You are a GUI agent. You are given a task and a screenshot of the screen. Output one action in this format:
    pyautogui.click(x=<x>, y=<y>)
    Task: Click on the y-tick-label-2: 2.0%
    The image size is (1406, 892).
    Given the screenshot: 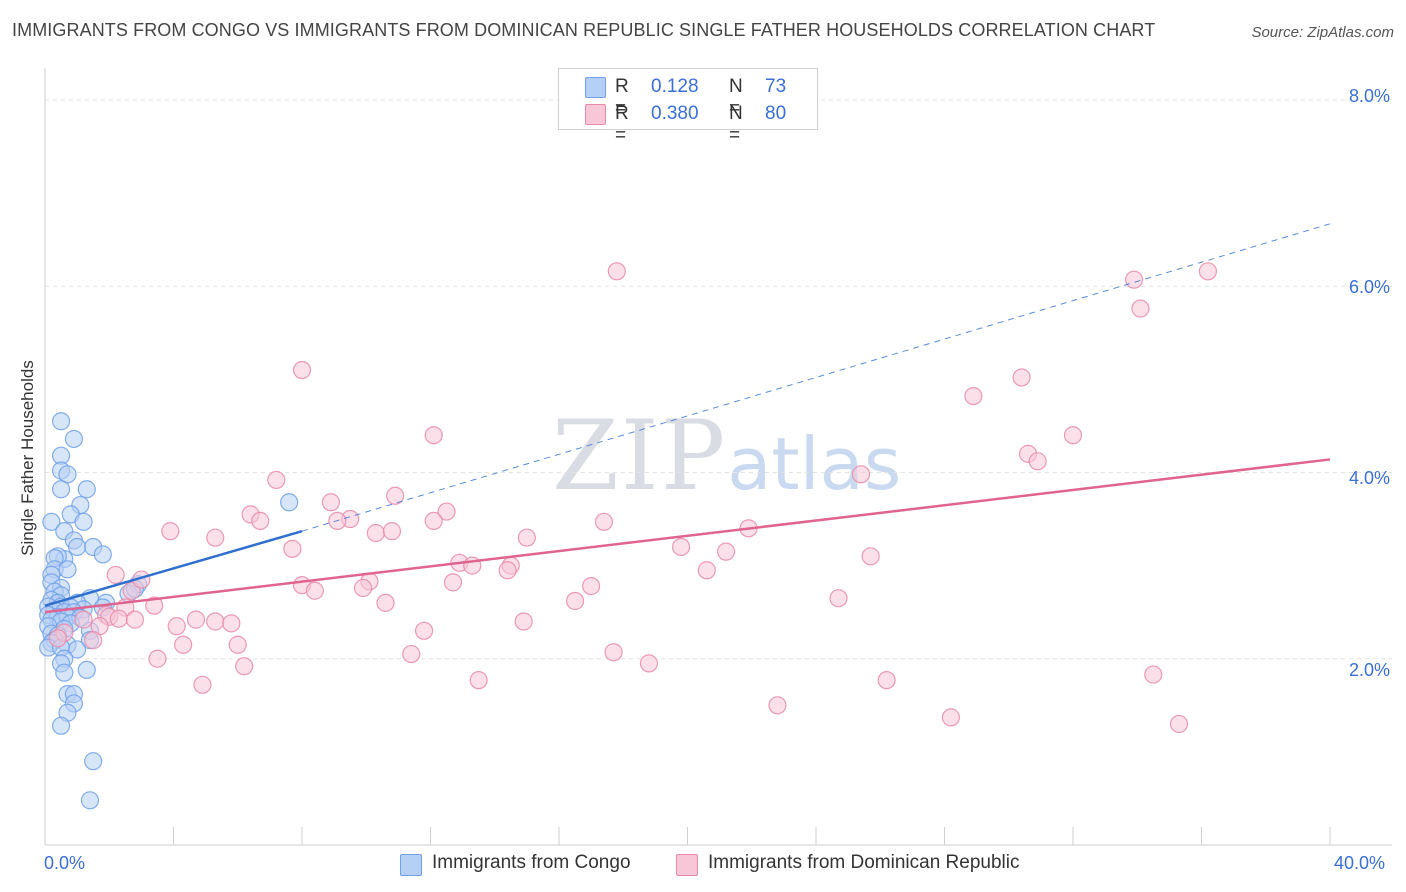 What is the action you would take?
    pyautogui.click(x=1370, y=670)
    